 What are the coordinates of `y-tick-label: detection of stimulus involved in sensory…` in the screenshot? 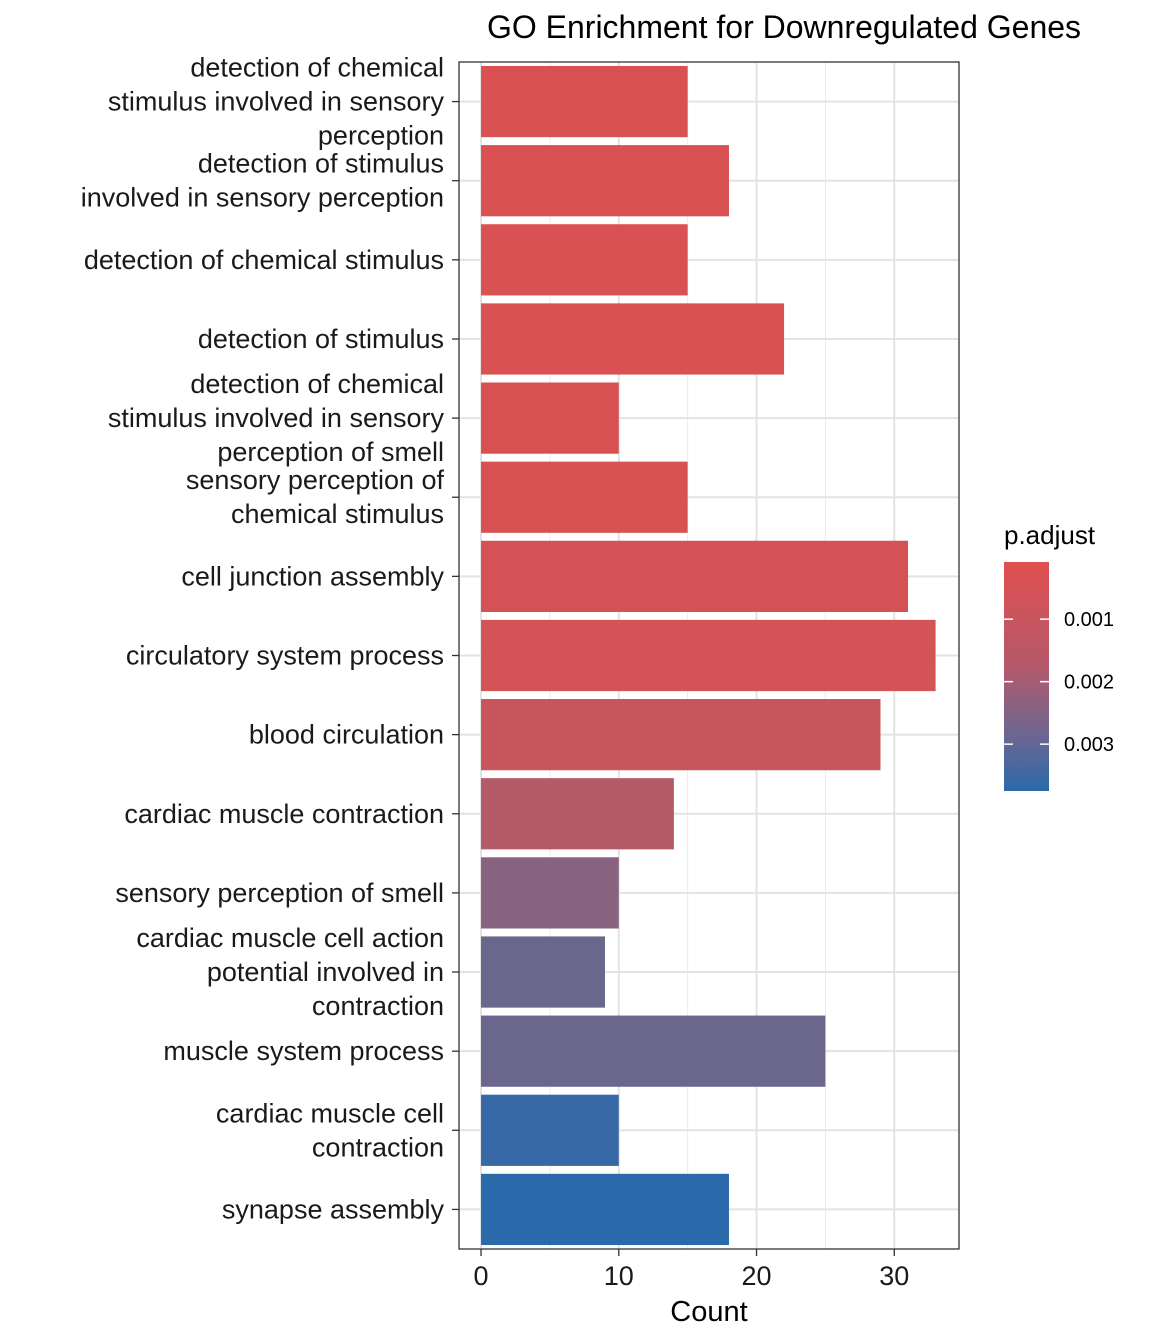 It's located at (262, 181).